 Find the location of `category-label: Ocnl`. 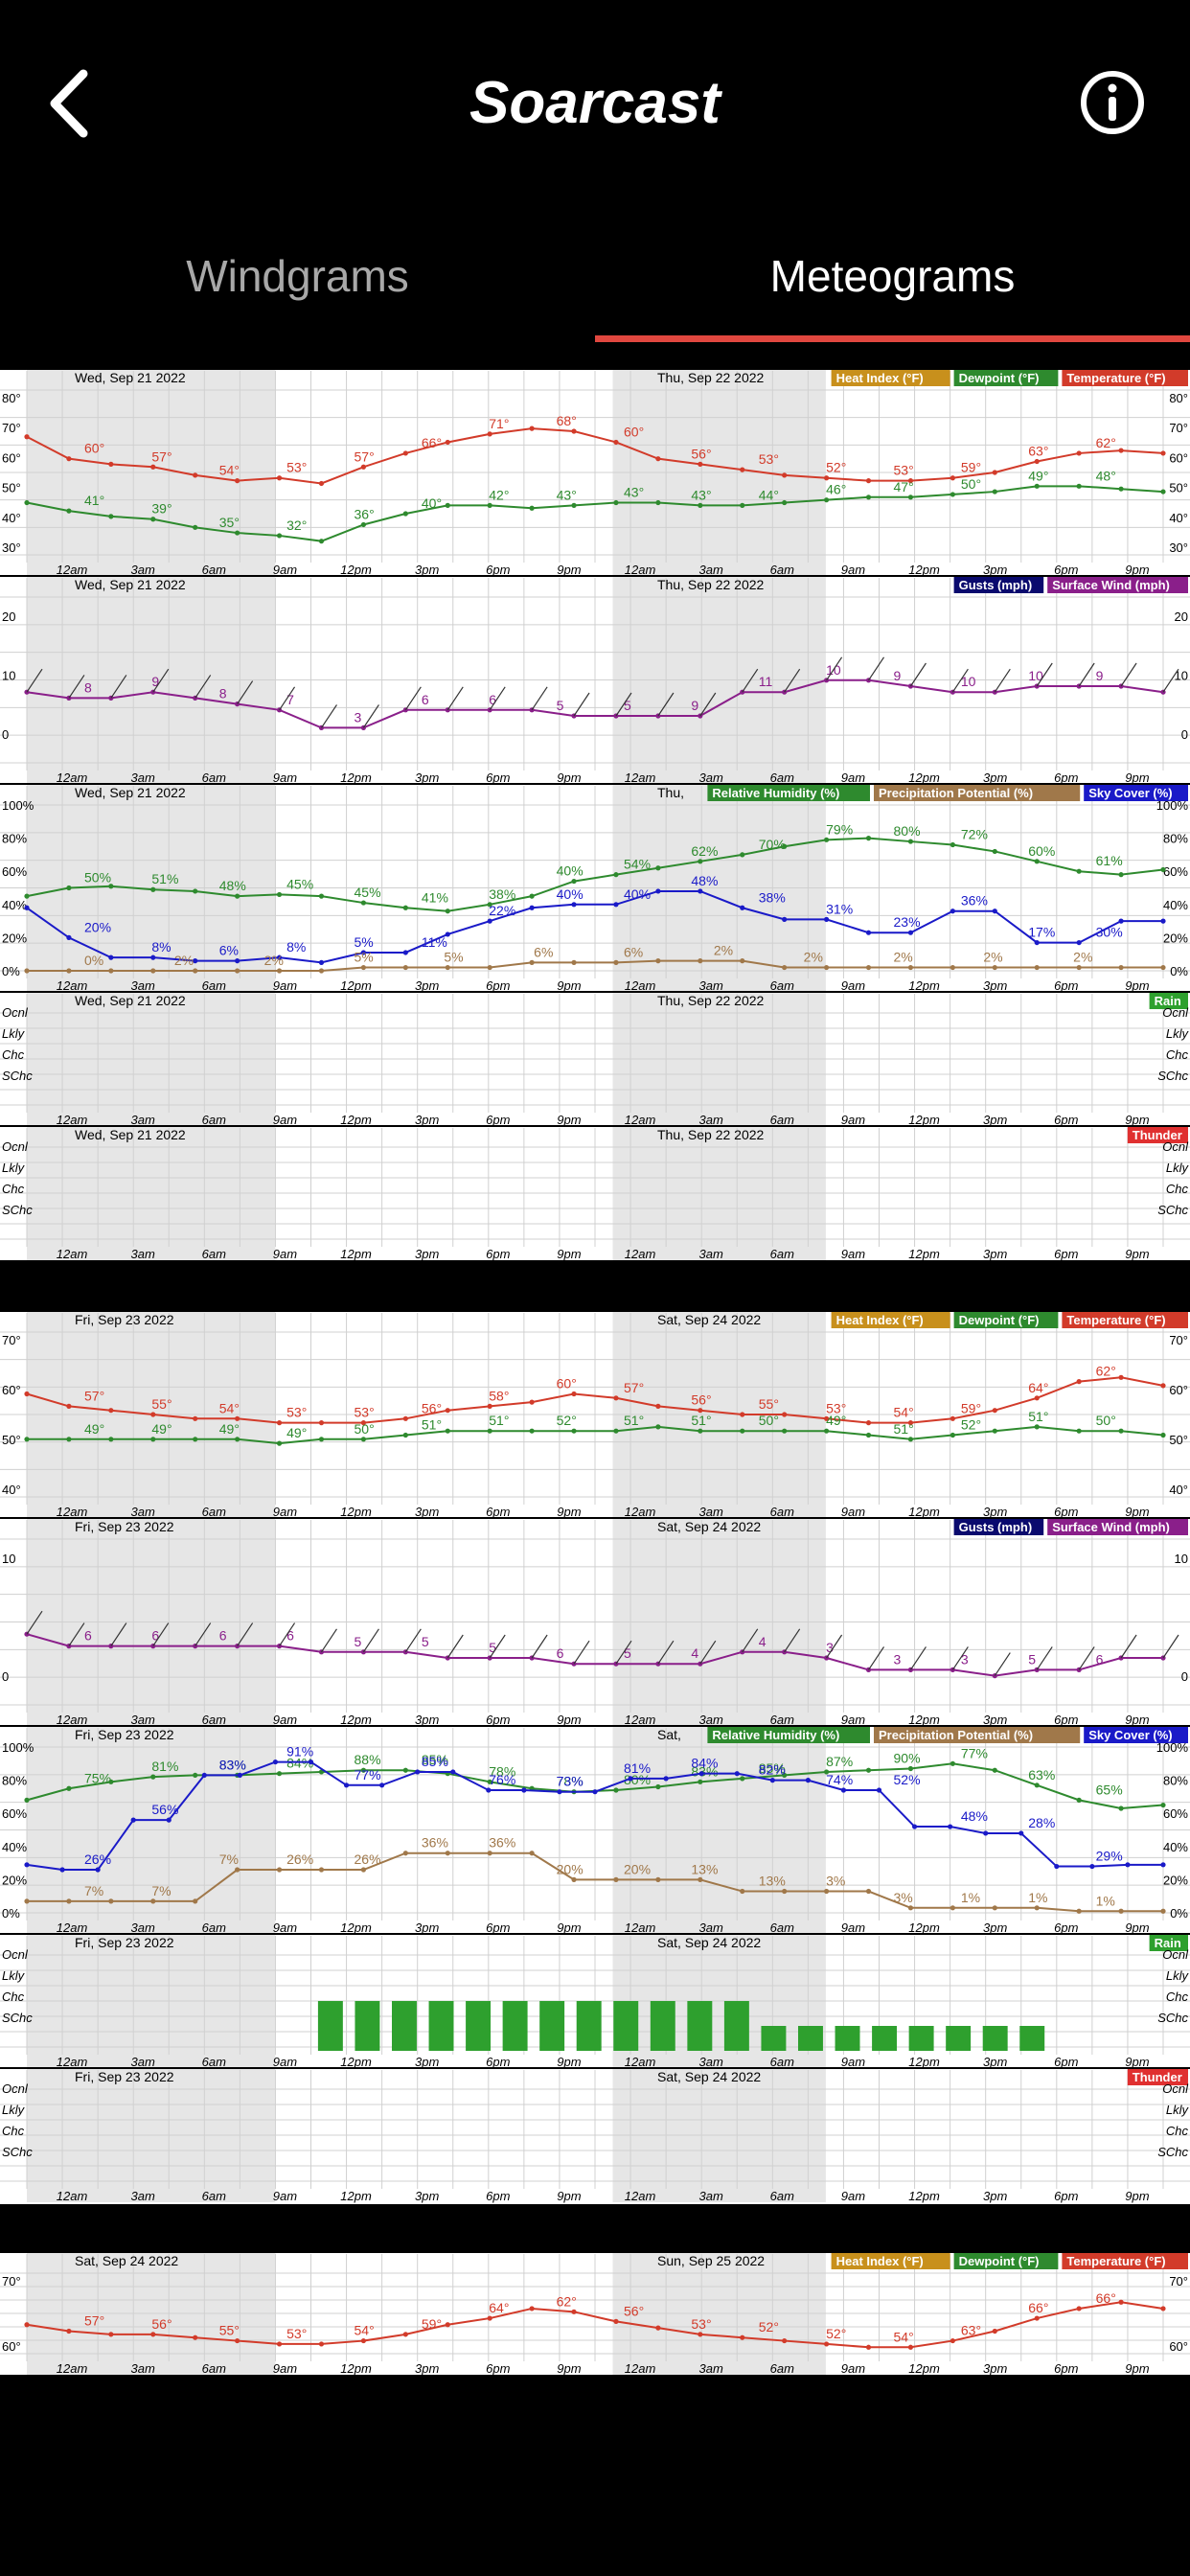

category-label: Ocnl is located at coordinates (16, 1954).